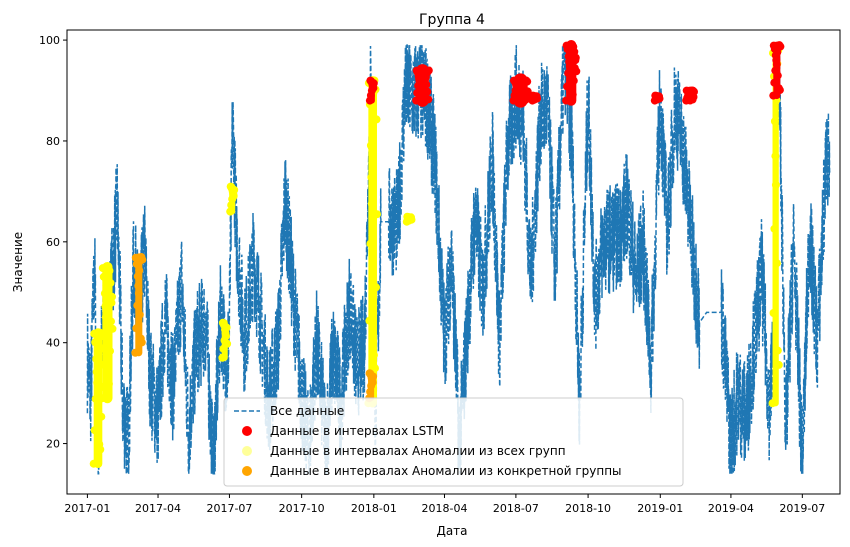 This screenshot has width=850, height=547. What do you see at coordinates (307, 411) in the screenshot?
I see `legend-label: Все данные` at bounding box center [307, 411].